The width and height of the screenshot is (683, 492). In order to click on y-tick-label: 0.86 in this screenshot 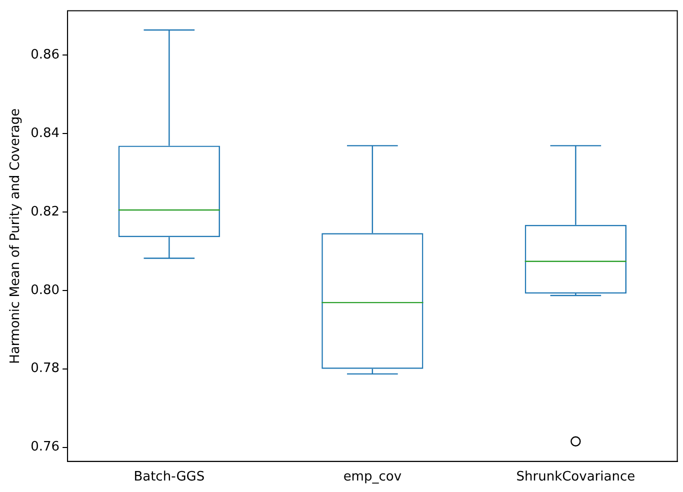, I will do `click(45, 54)`.